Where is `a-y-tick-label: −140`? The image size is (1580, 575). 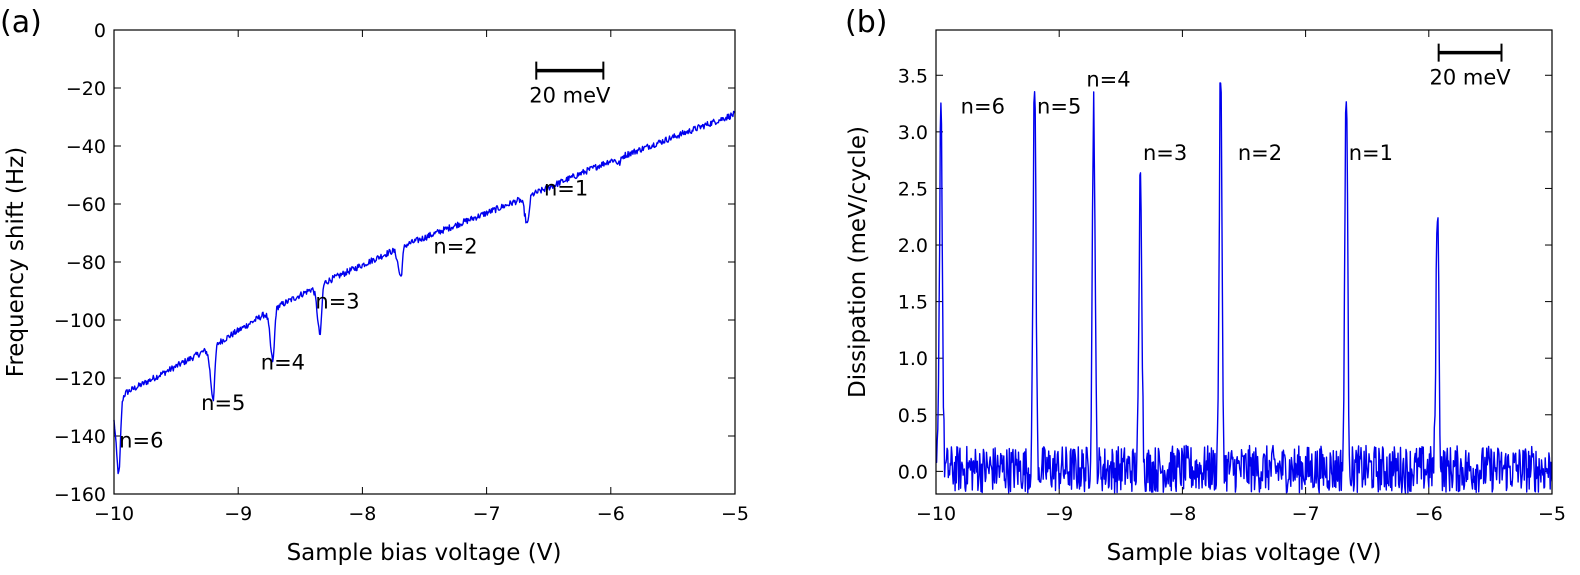 a-y-tick-label: −140 is located at coordinates (80, 437).